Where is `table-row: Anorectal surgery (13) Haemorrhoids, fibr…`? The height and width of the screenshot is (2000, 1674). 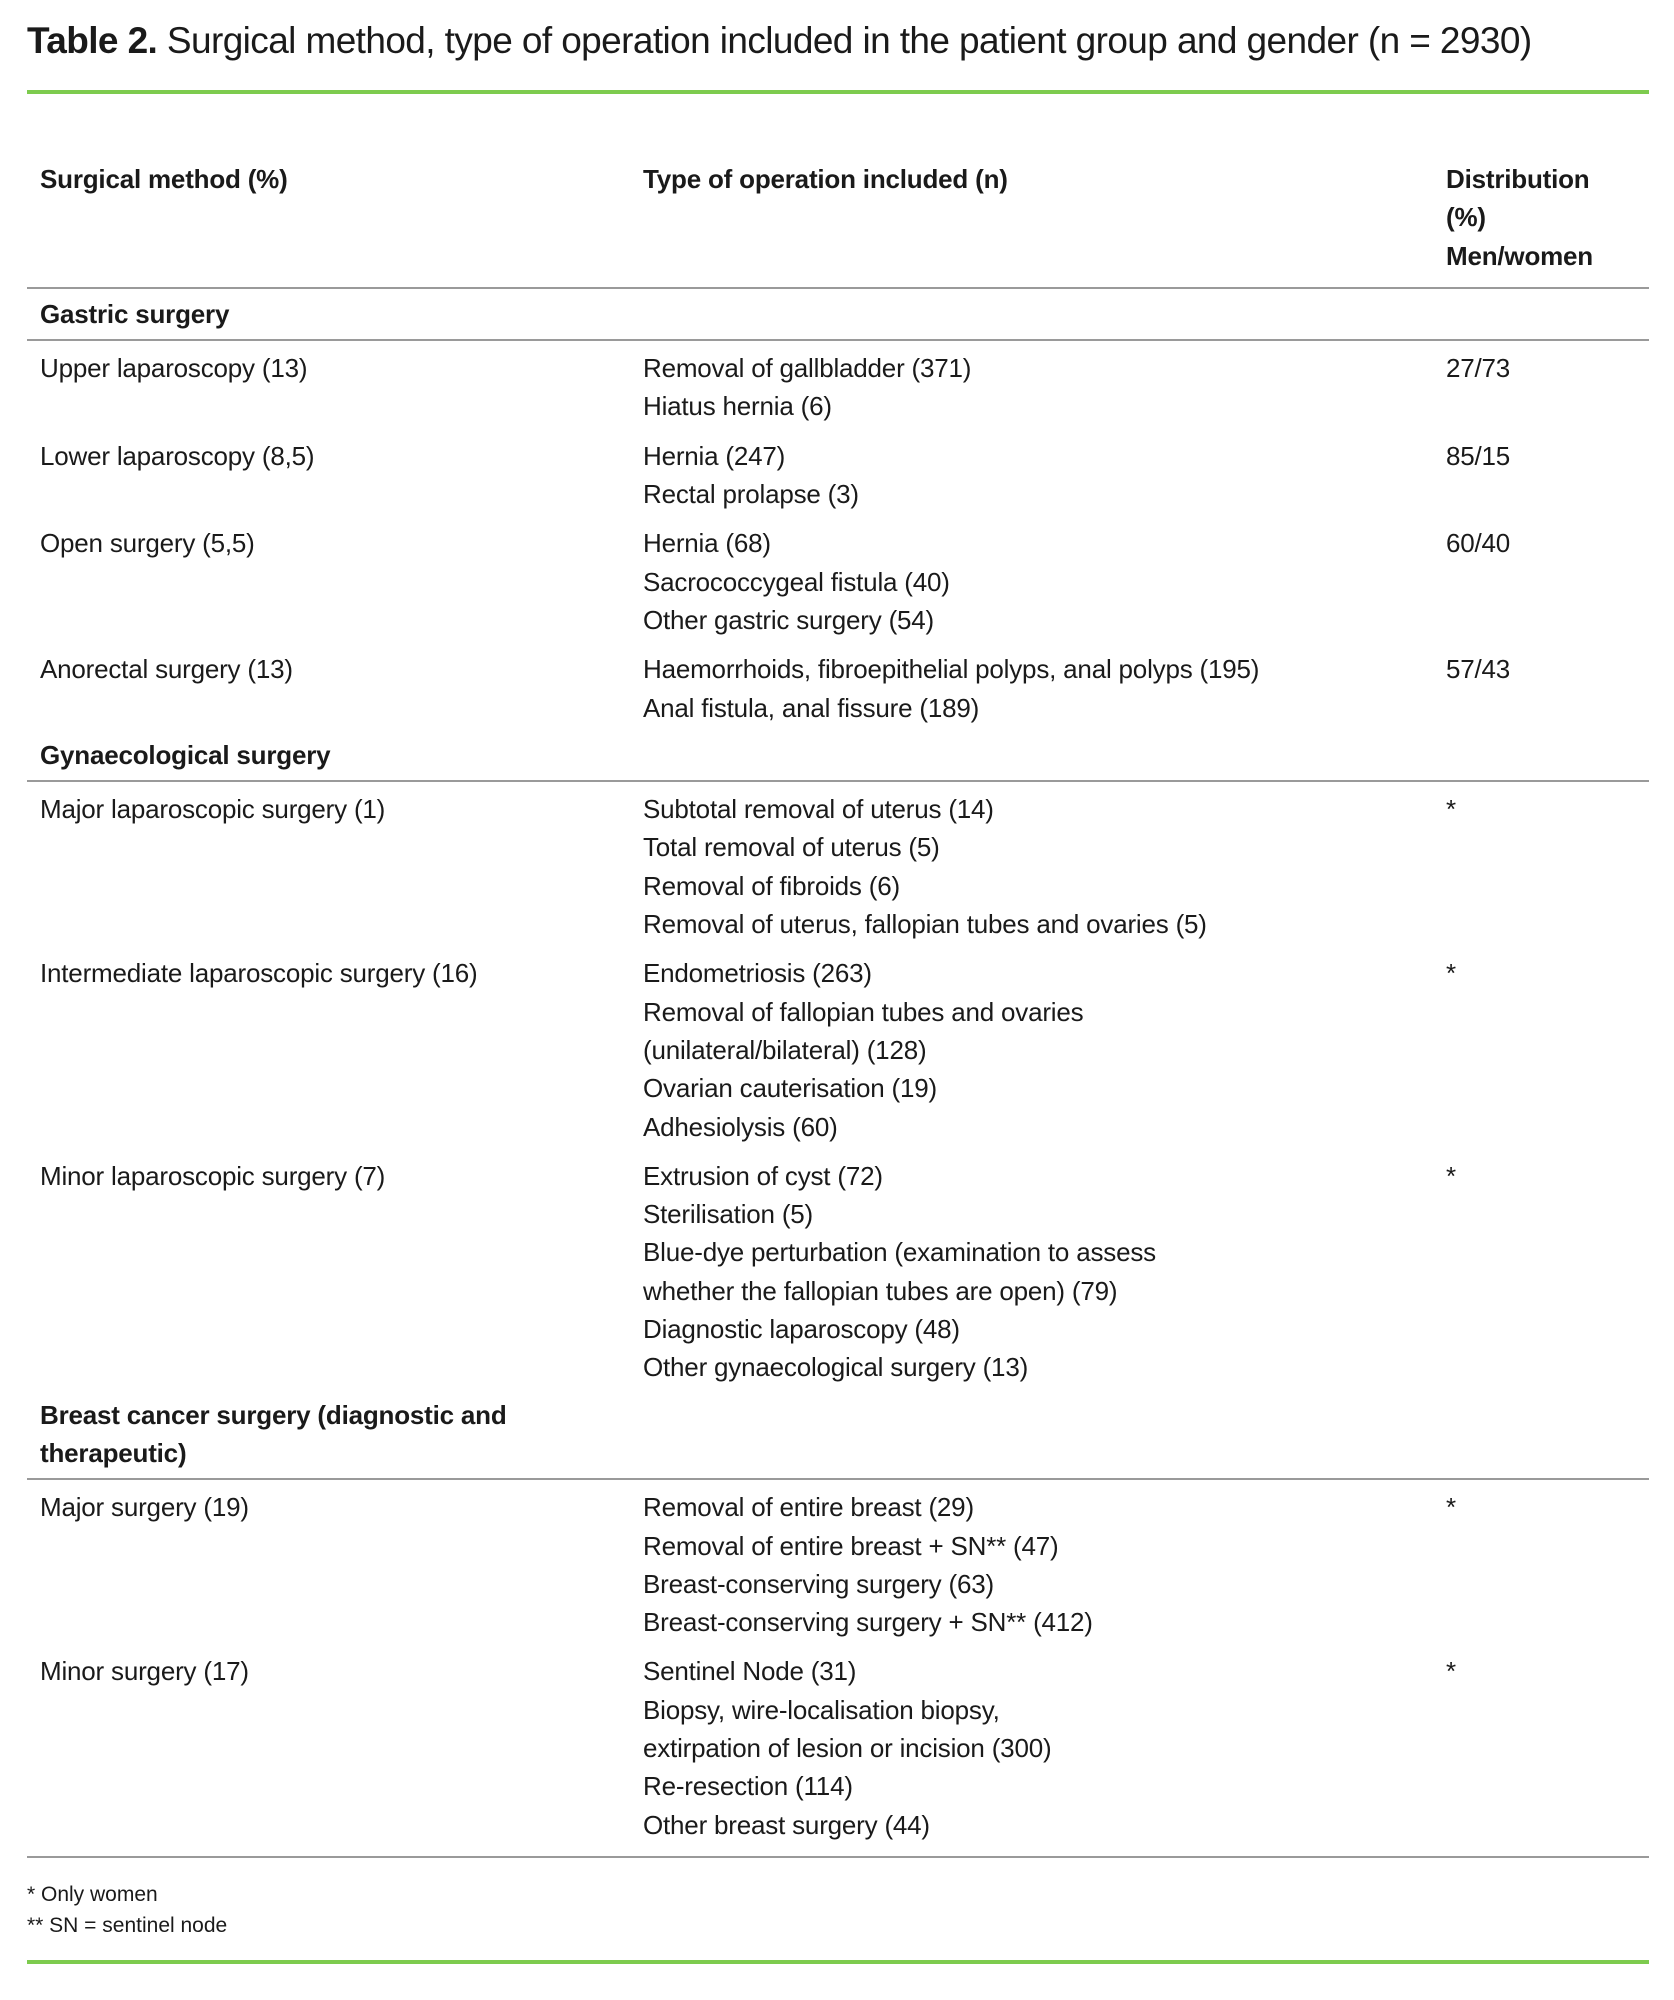
table-row: Anorectal surgery (13) Haemorrhoids, fibr… is located at coordinates (838, 686).